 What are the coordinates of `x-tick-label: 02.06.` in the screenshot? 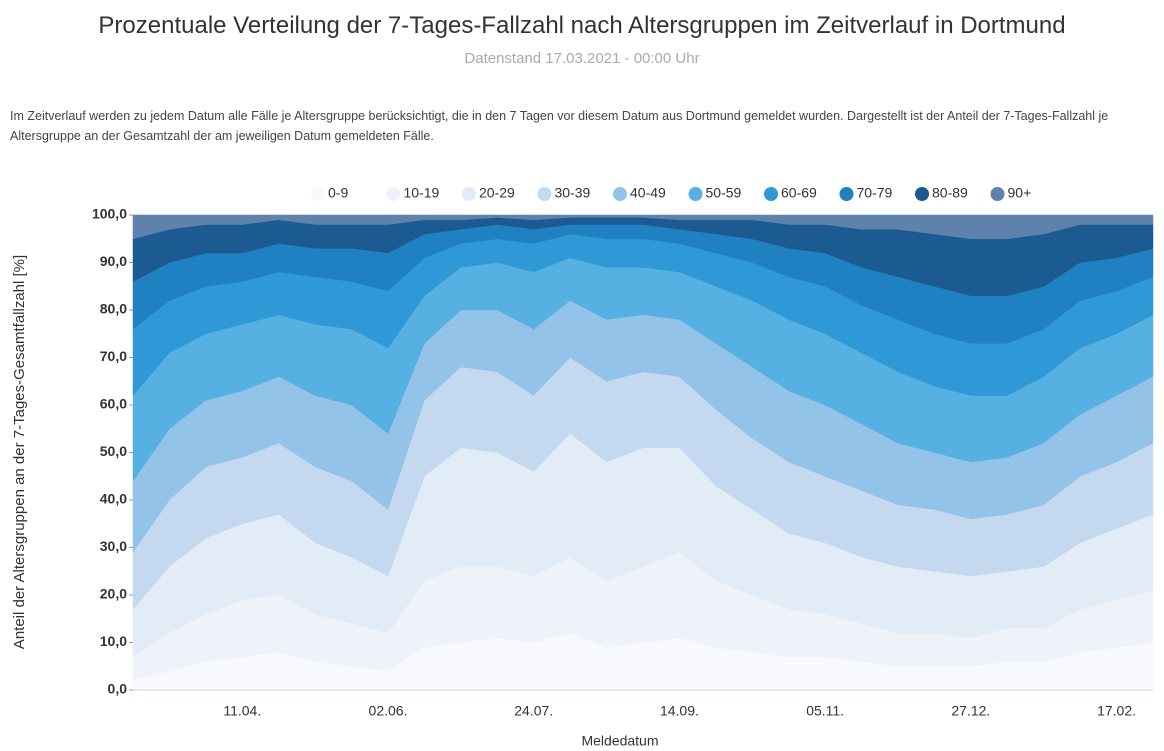 It's located at (388, 711).